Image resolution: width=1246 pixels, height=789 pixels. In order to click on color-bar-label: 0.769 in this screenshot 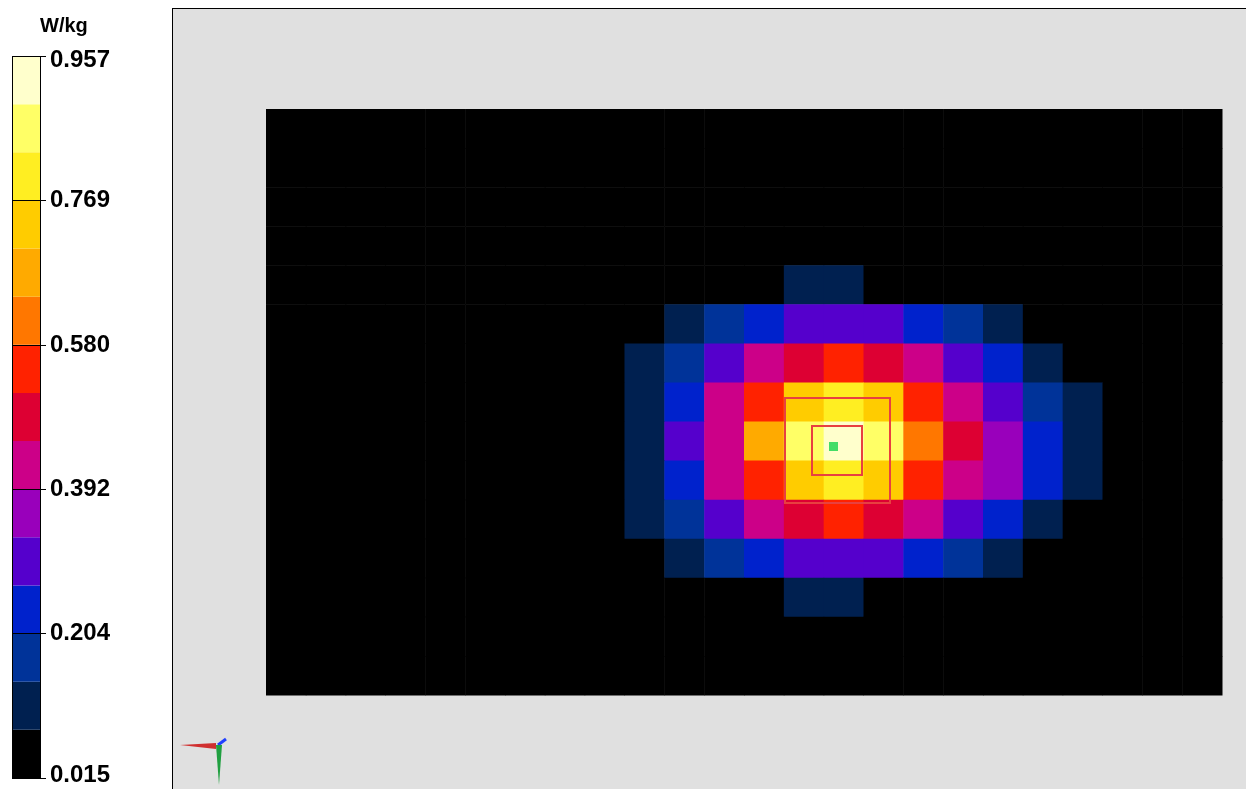, I will do `click(80, 199)`.